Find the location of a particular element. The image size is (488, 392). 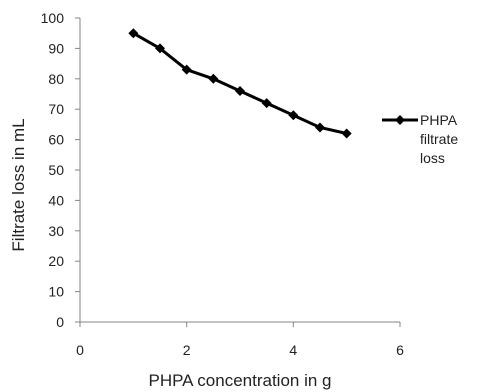

x-tick-label: 6 is located at coordinates (400, 350).